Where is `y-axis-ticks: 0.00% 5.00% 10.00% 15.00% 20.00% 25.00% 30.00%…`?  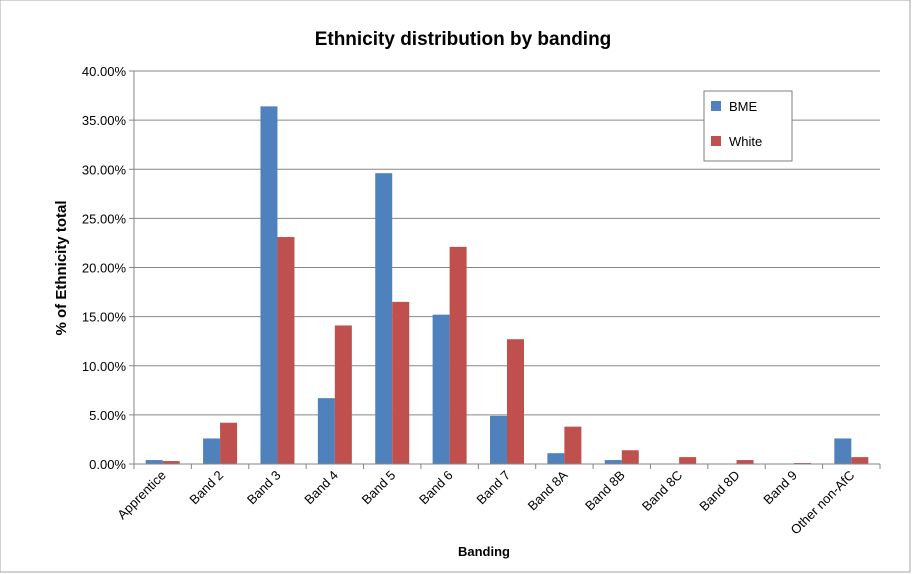
y-axis-ticks: 0.00% 5.00% 10.00% 15.00% 20.00% 25.00% 30.00%… is located at coordinates (108, 268).